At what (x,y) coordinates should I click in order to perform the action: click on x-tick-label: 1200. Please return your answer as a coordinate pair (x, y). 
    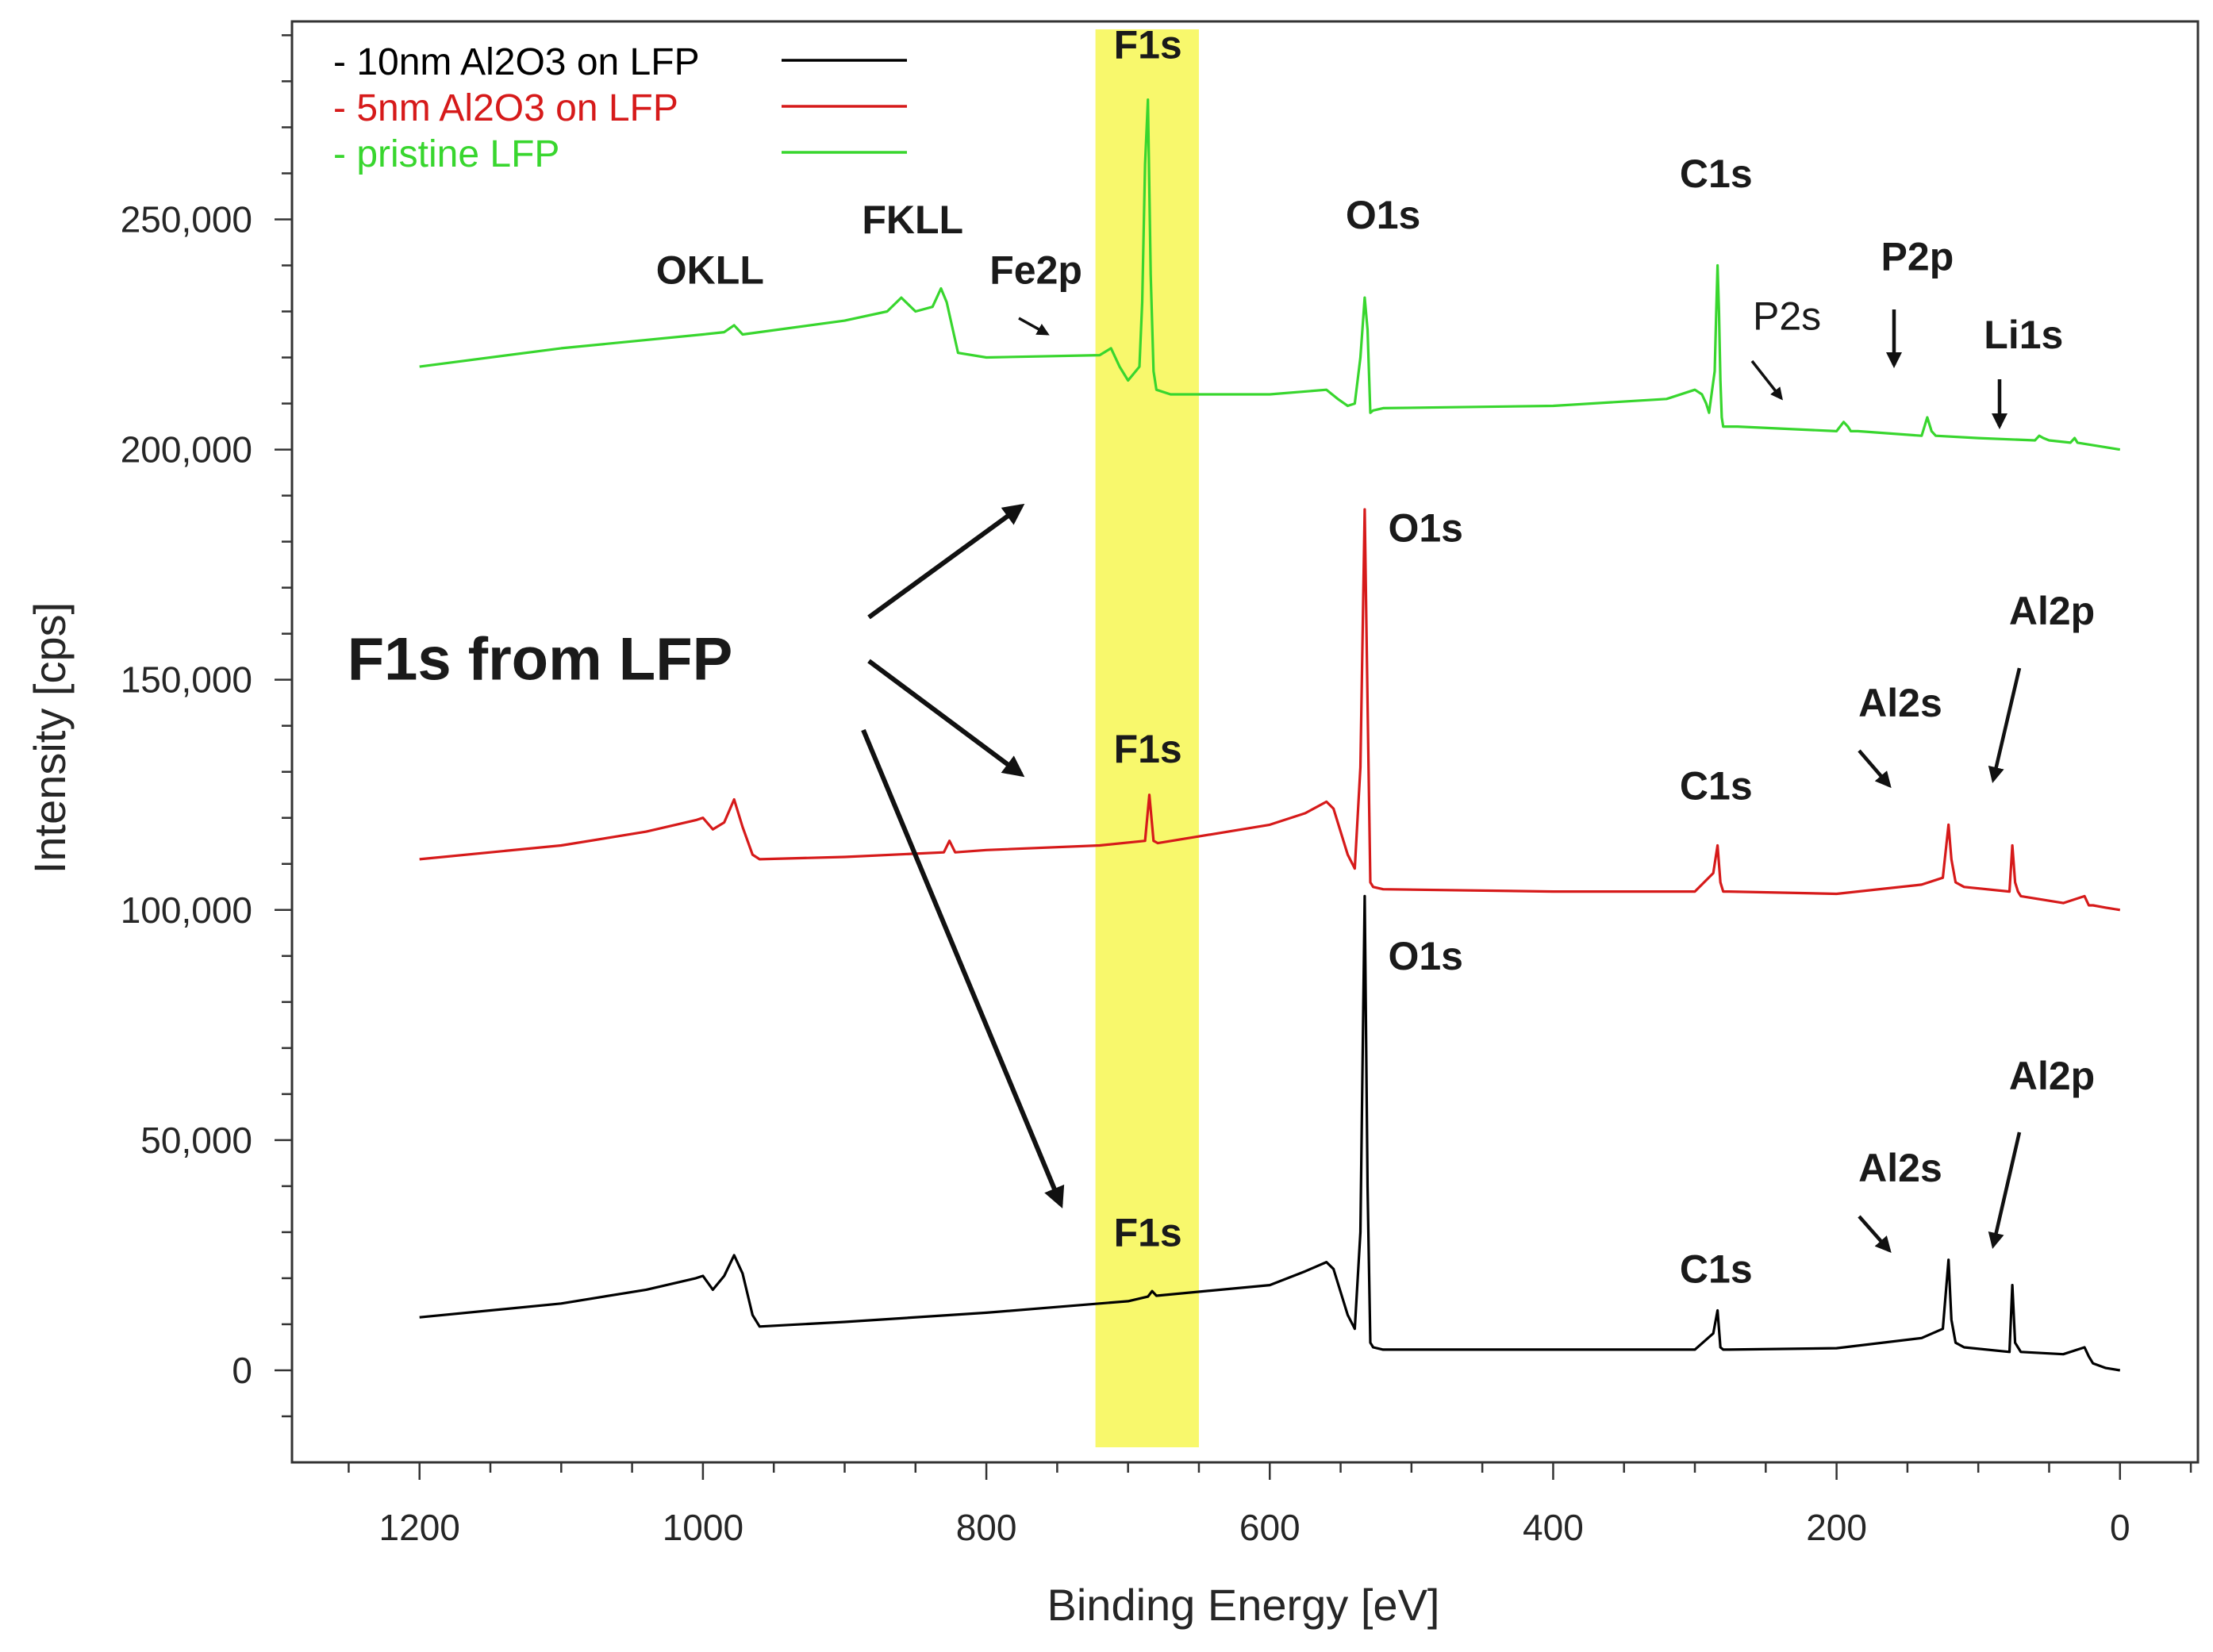
    Looking at the image, I should click on (420, 1527).